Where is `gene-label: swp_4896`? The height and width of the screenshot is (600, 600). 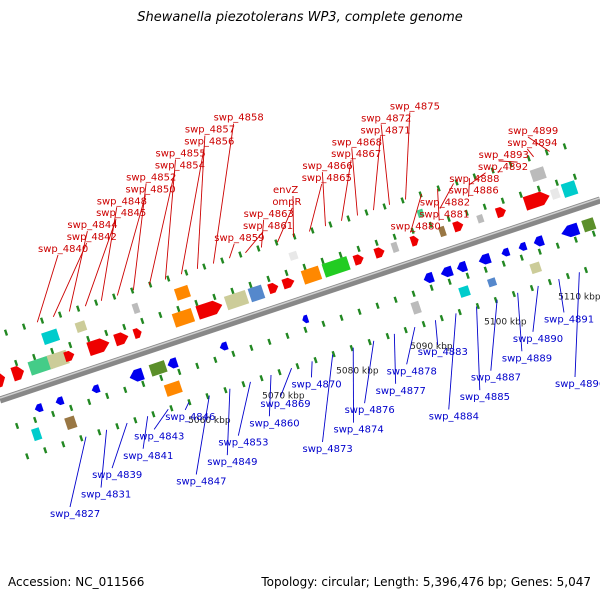 gene-label: swp_4896 is located at coordinates (577, 384).